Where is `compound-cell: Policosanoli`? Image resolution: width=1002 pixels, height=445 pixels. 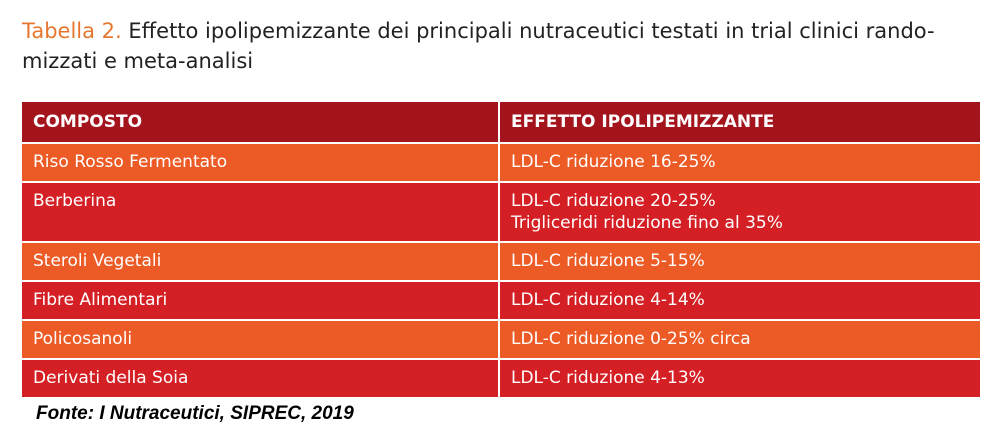 compound-cell: Policosanoli is located at coordinates (261, 339).